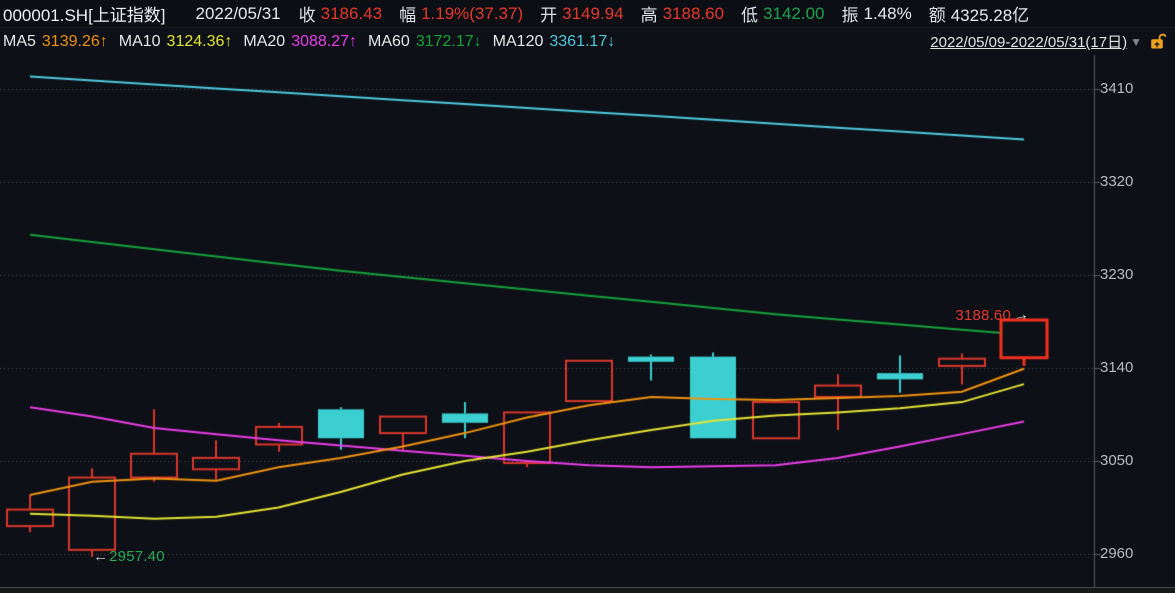 The height and width of the screenshot is (593, 1175). I want to click on range-selector: 2022/05/09-2022/05/31(17日) ▼, so click(1048, 41).